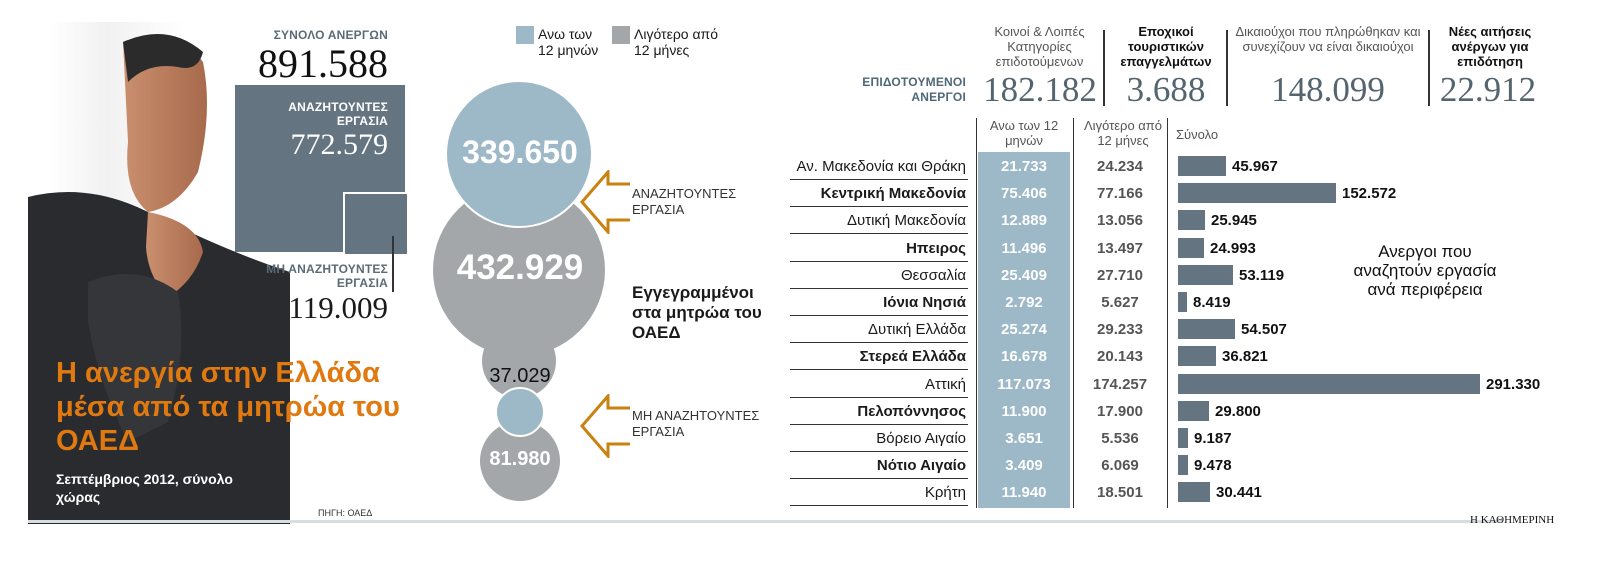 This screenshot has height=564, width=1600. Describe the element at coordinates (393, 264) in the screenshot. I see `leader-line` at that location.